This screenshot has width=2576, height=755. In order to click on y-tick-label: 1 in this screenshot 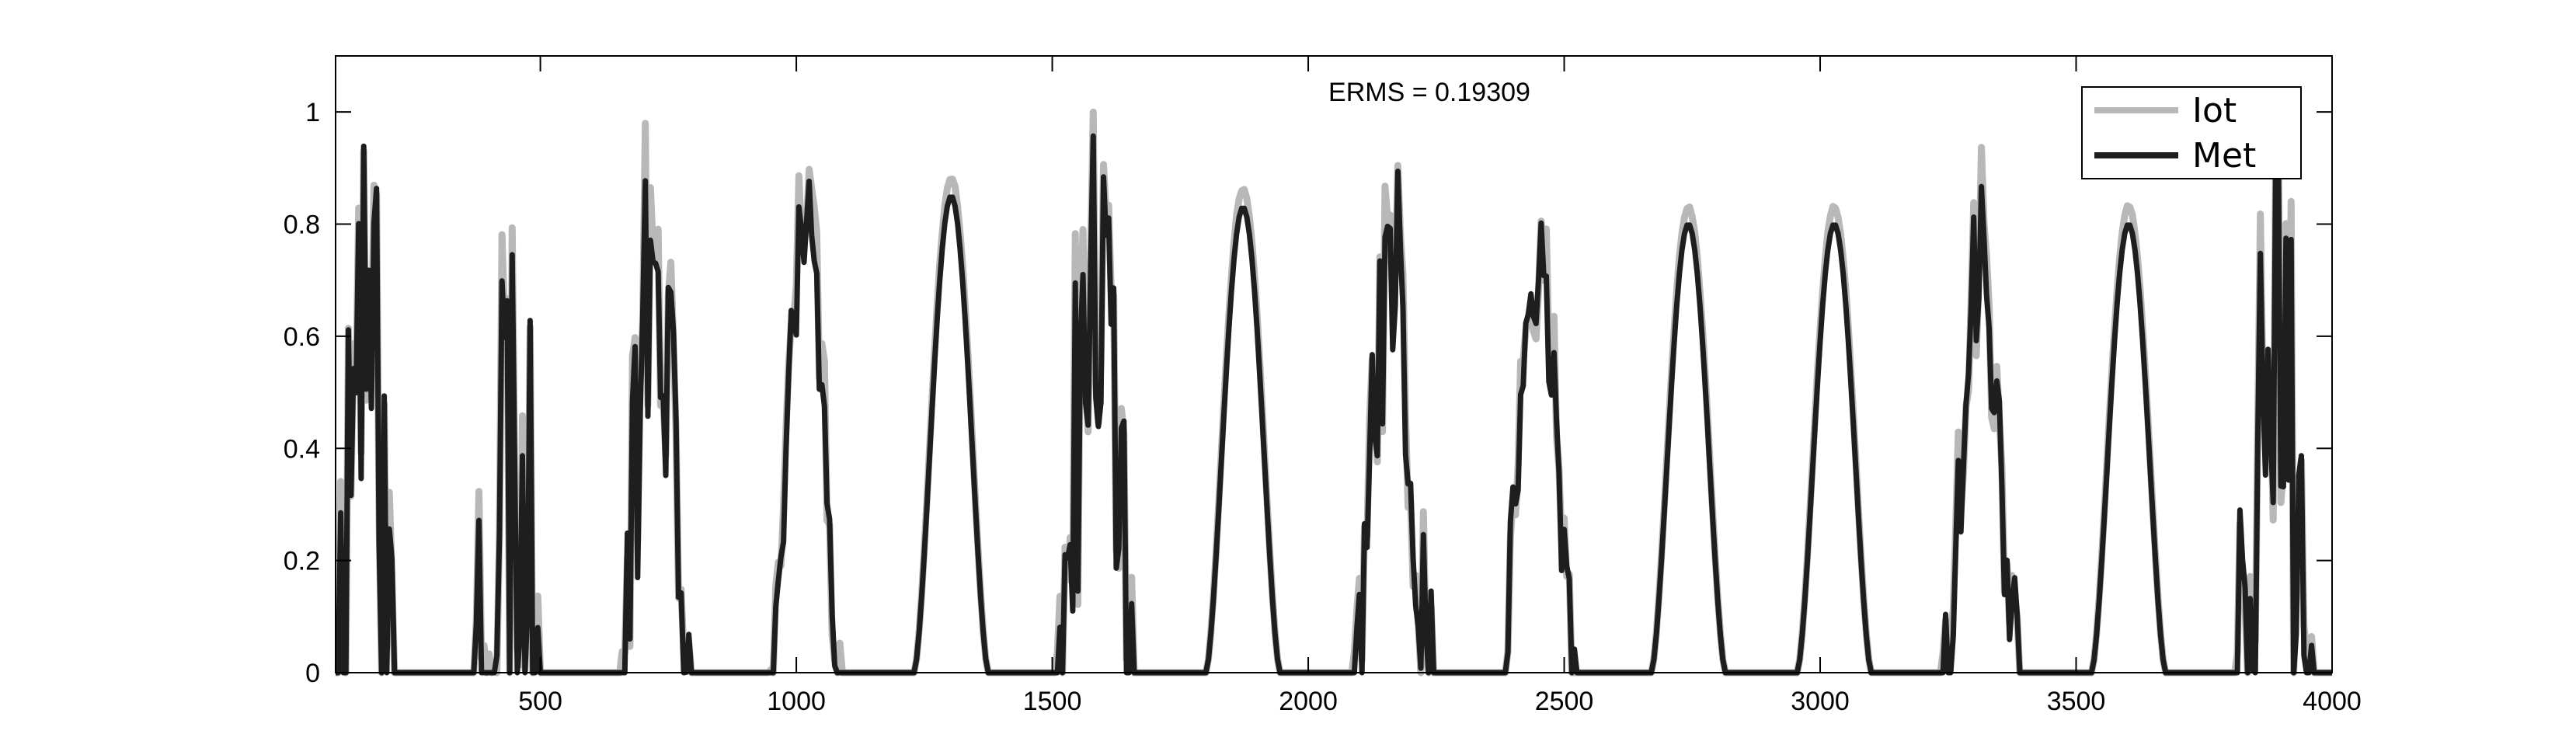, I will do `click(312, 113)`.